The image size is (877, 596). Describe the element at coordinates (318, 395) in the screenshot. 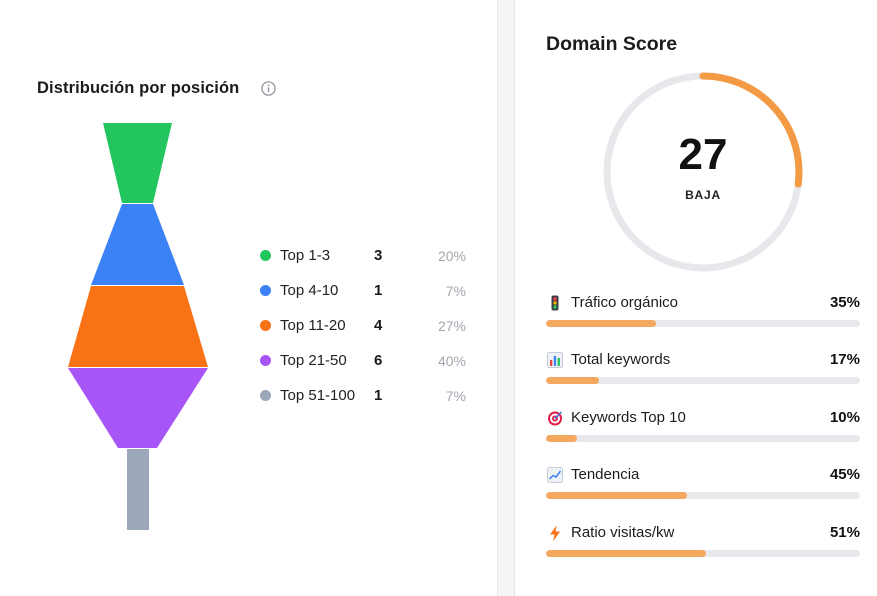

I see `legend-label: Top 51-100` at that location.